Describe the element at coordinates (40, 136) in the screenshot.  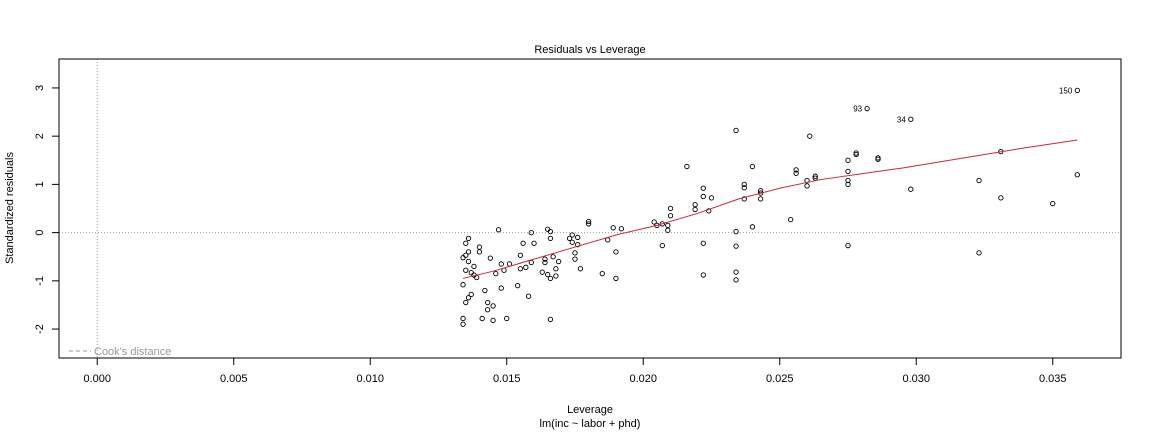
I see `y-tick-label: 2` at that location.